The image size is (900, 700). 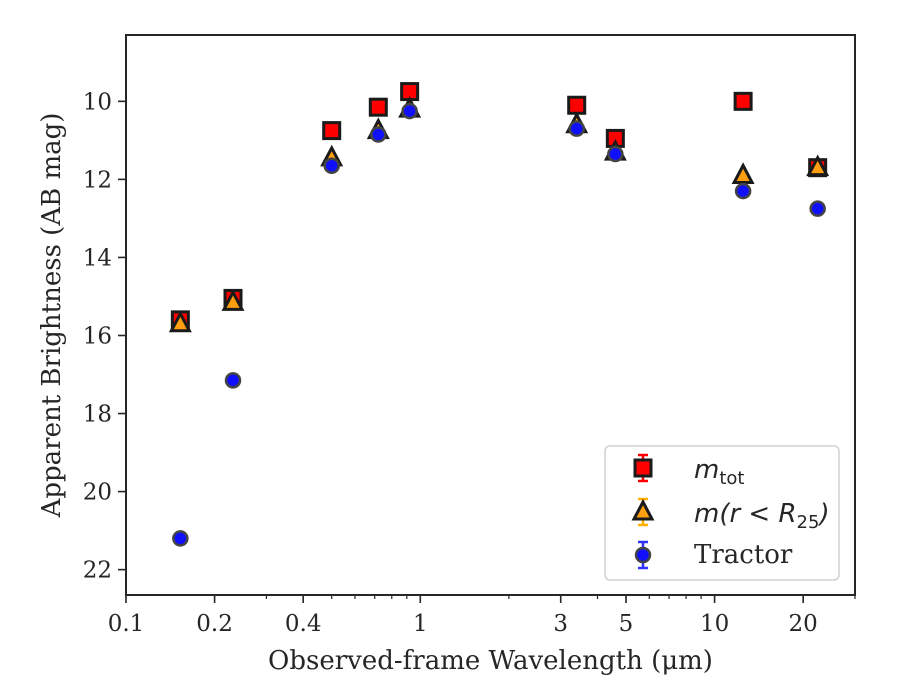 I want to click on legend-box, so click(x=722, y=513).